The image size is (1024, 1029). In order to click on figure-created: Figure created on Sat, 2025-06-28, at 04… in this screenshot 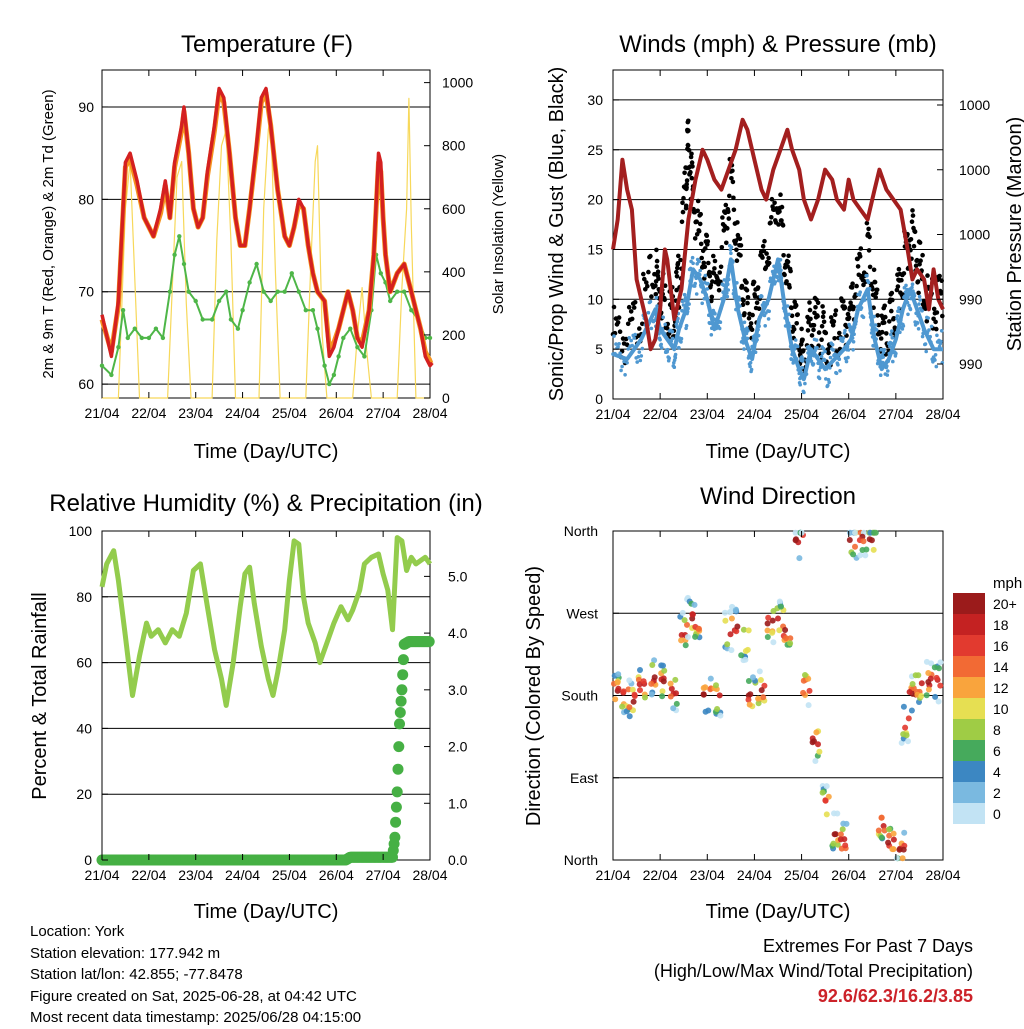, I will do `click(193, 996)`.